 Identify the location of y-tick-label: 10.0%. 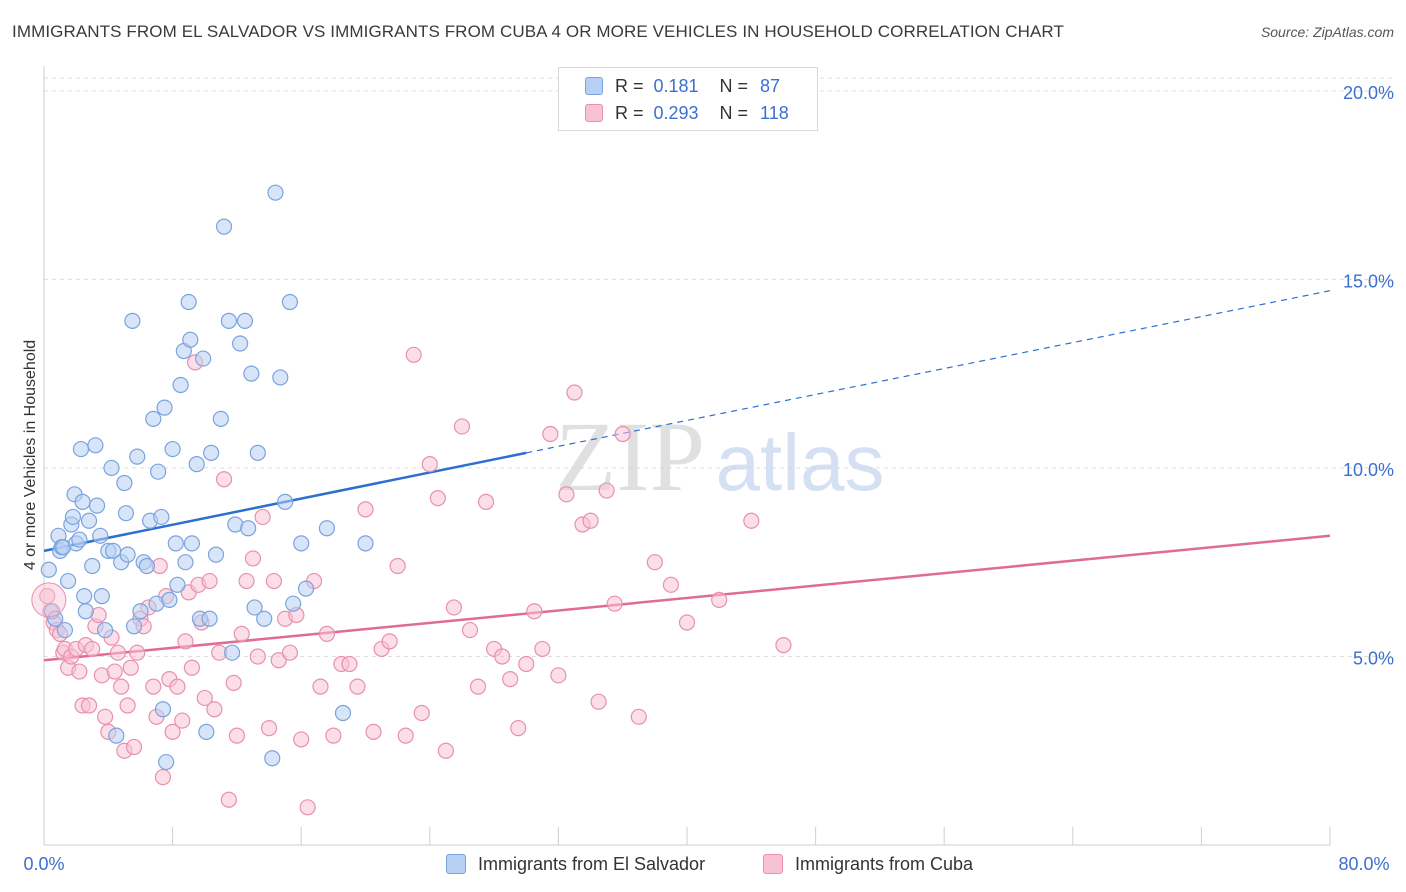
(1368, 470).